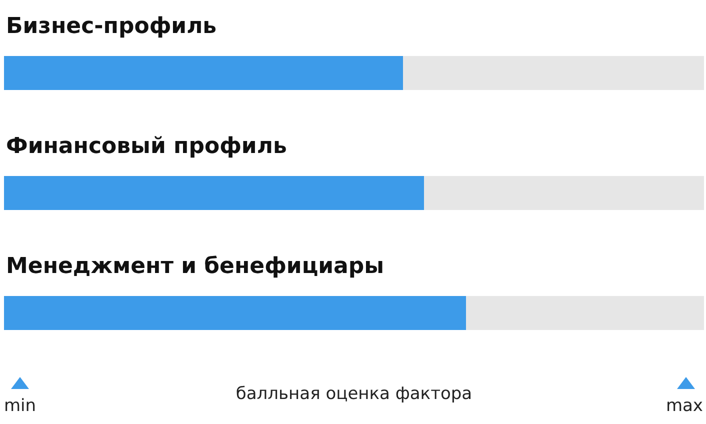 The height and width of the screenshot is (424, 706). I want to click on y-tick-label: Финансовый профиль, so click(146, 146).